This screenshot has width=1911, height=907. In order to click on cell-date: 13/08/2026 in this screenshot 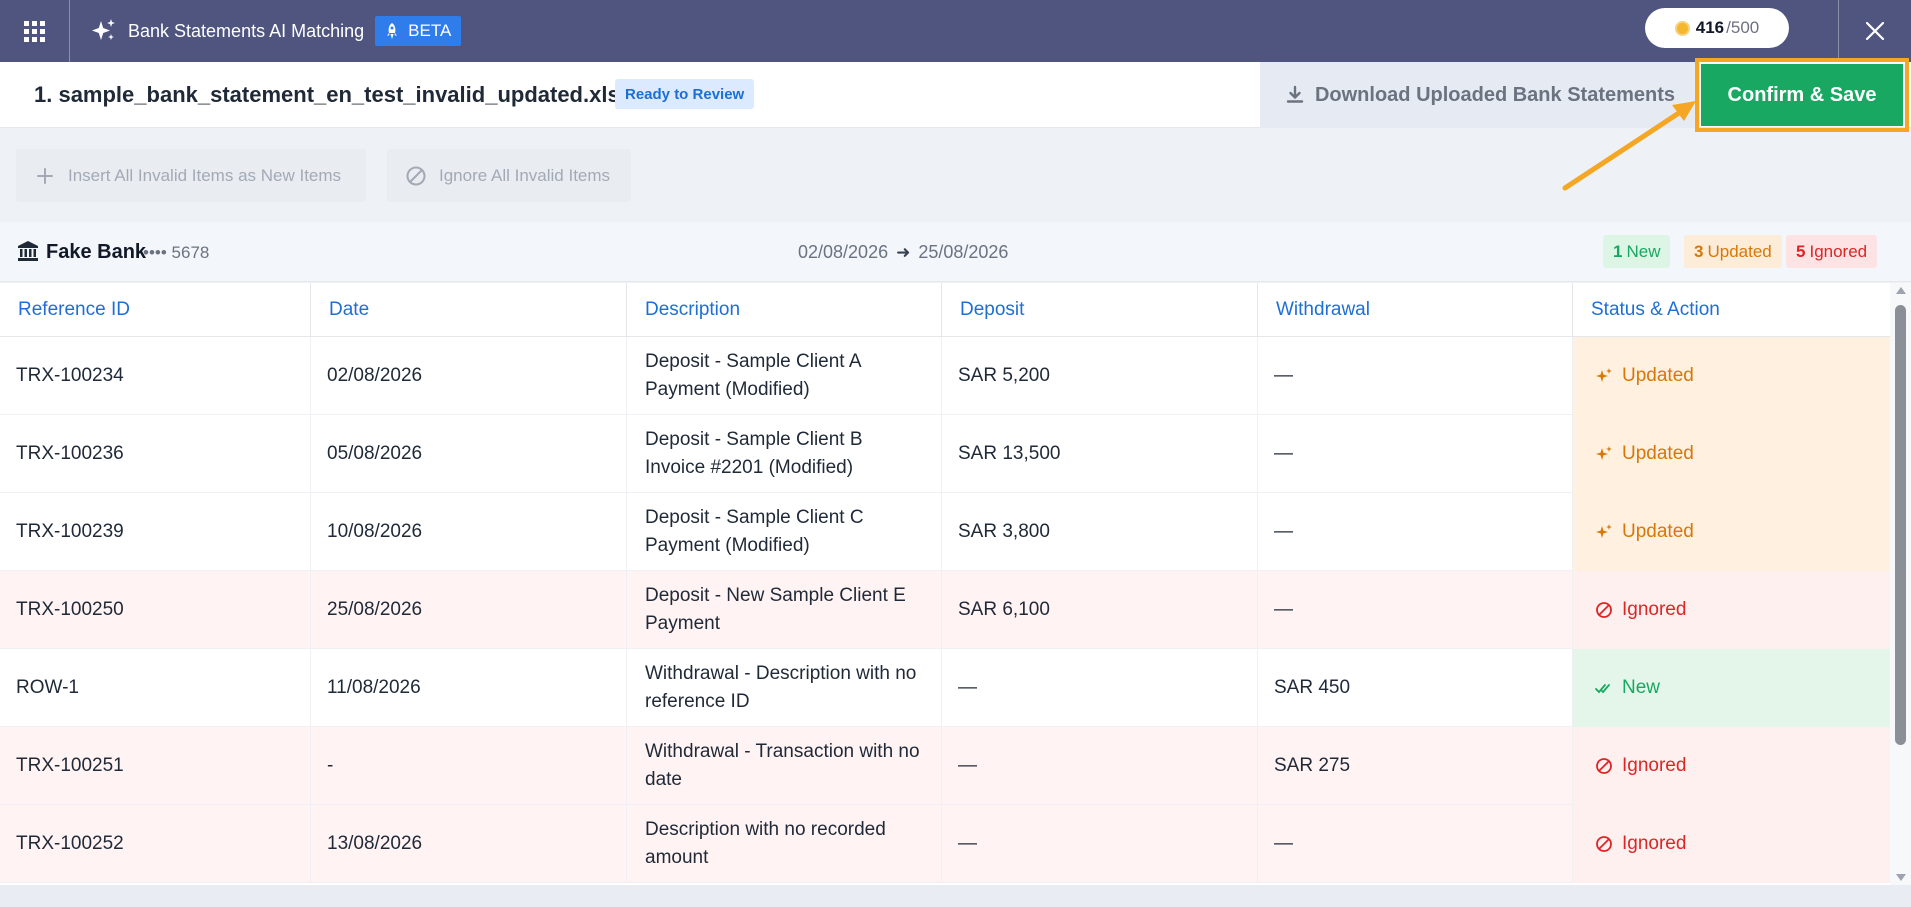, I will do `click(469, 844)`.